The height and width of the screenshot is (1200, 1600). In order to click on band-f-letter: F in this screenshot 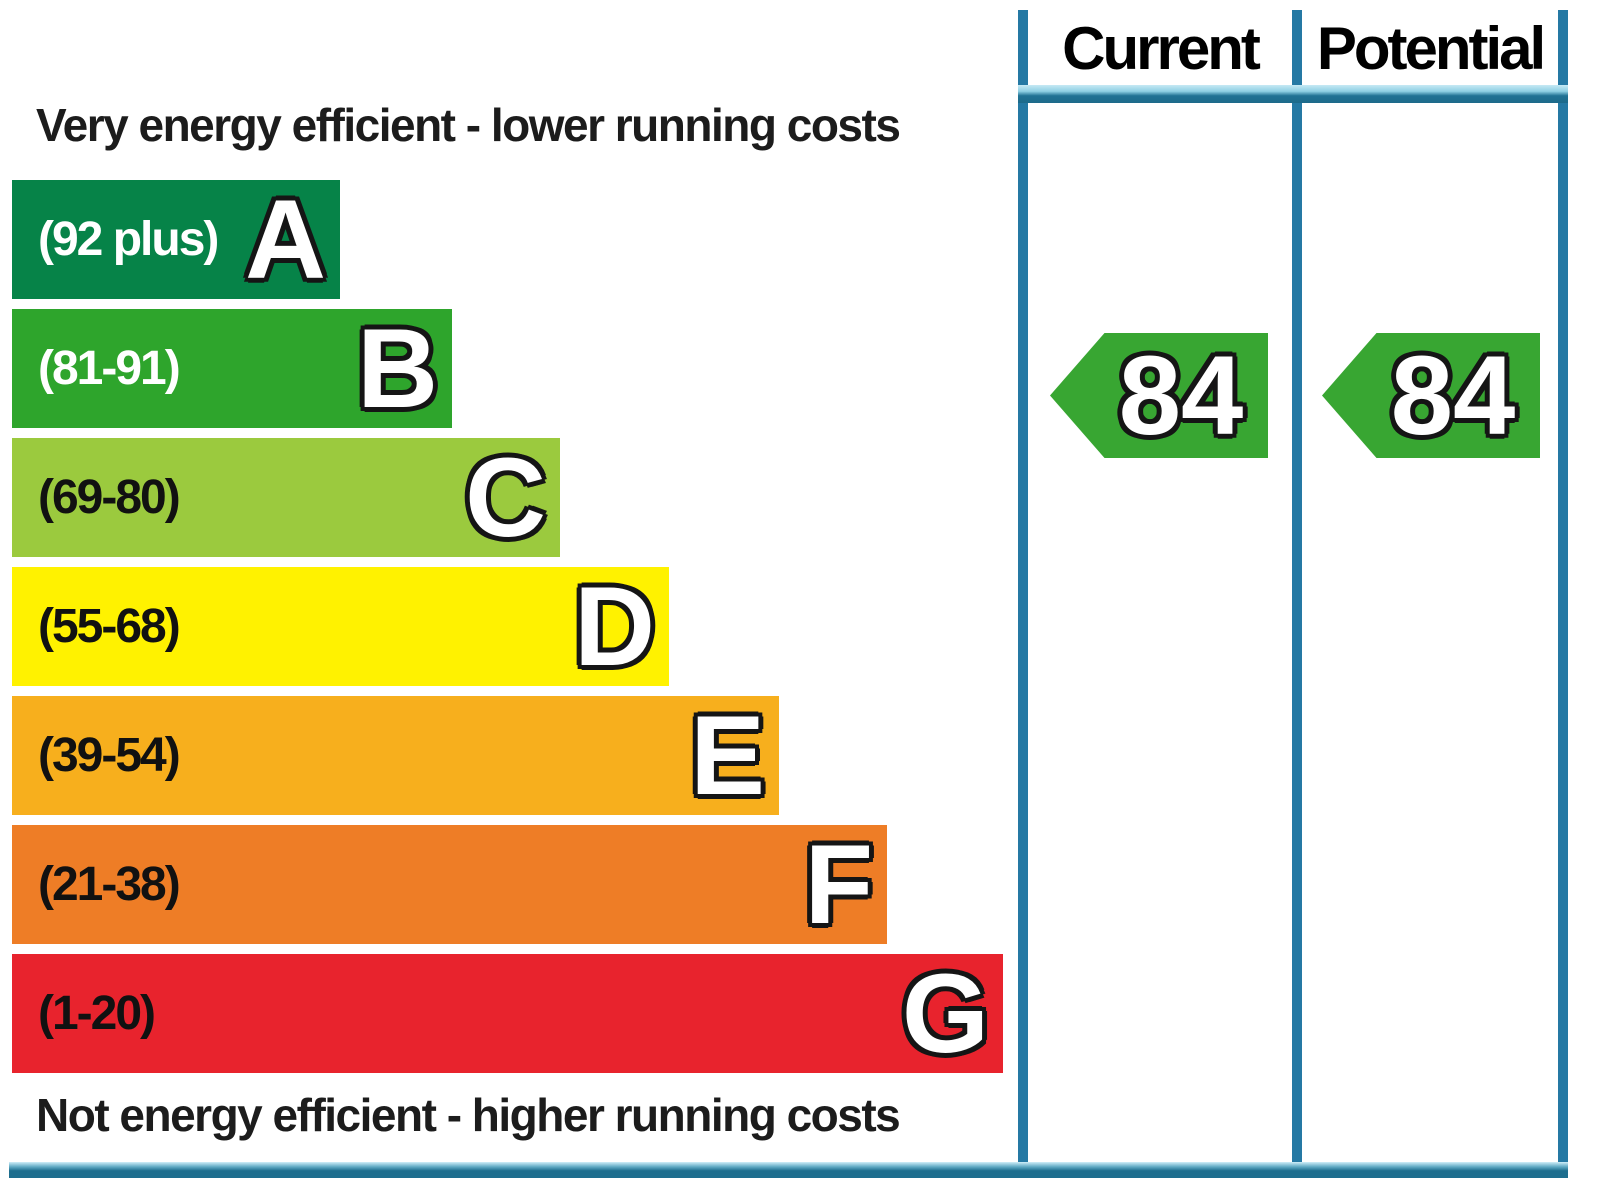, I will do `click(838, 884)`.